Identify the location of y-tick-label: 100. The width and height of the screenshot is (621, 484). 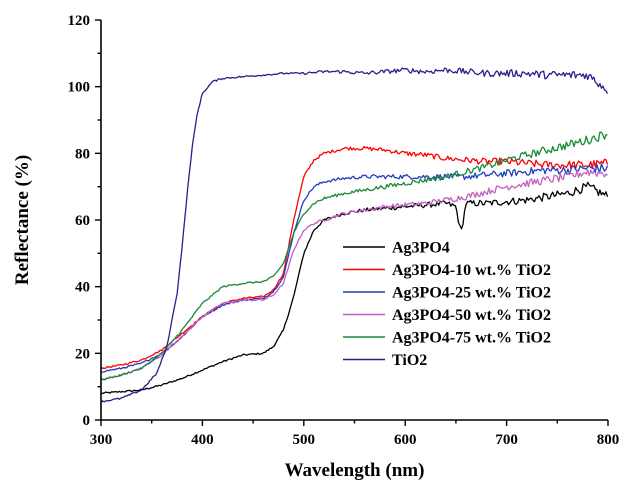
(79, 88).